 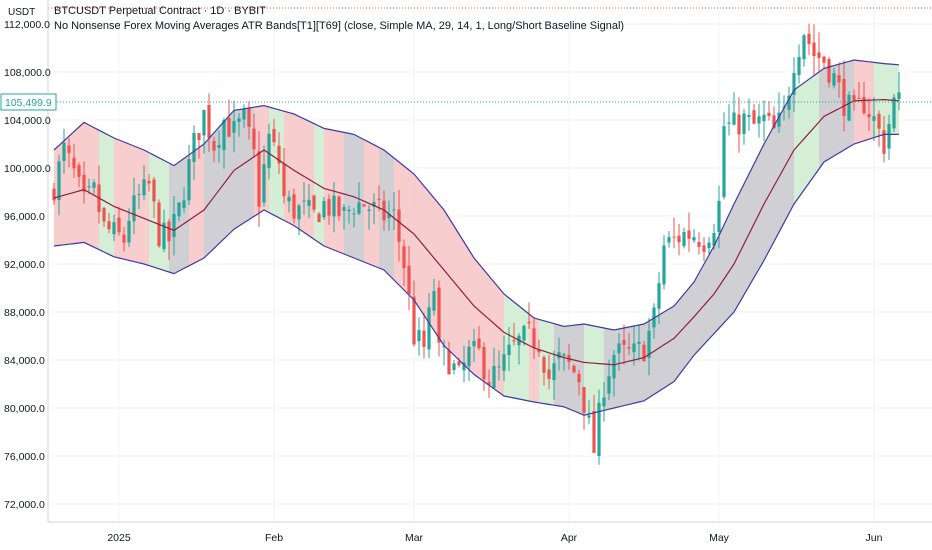 I want to click on price-tick-label: 108,000.0, so click(x=27, y=73).